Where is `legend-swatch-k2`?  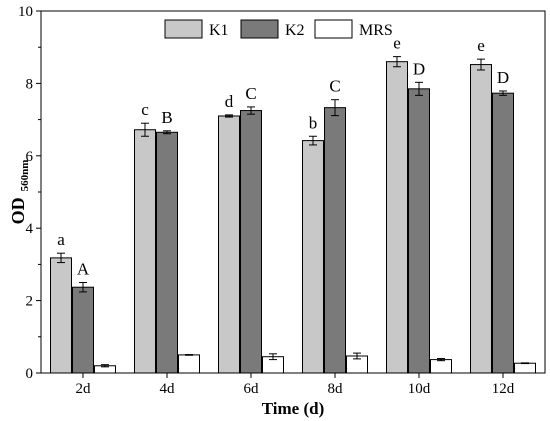
legend-swatch-k2 is located at coordinates (259, 29).